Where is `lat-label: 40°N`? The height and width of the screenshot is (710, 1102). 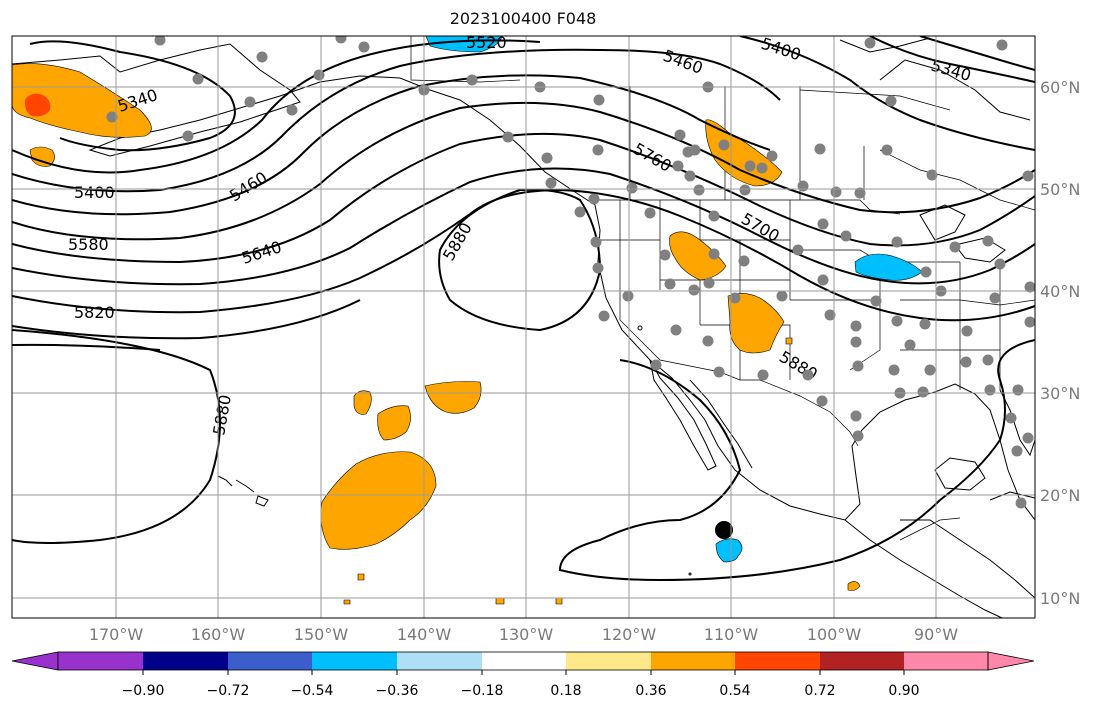
lat-label: 40°N is located at coordinates (1060, 291).